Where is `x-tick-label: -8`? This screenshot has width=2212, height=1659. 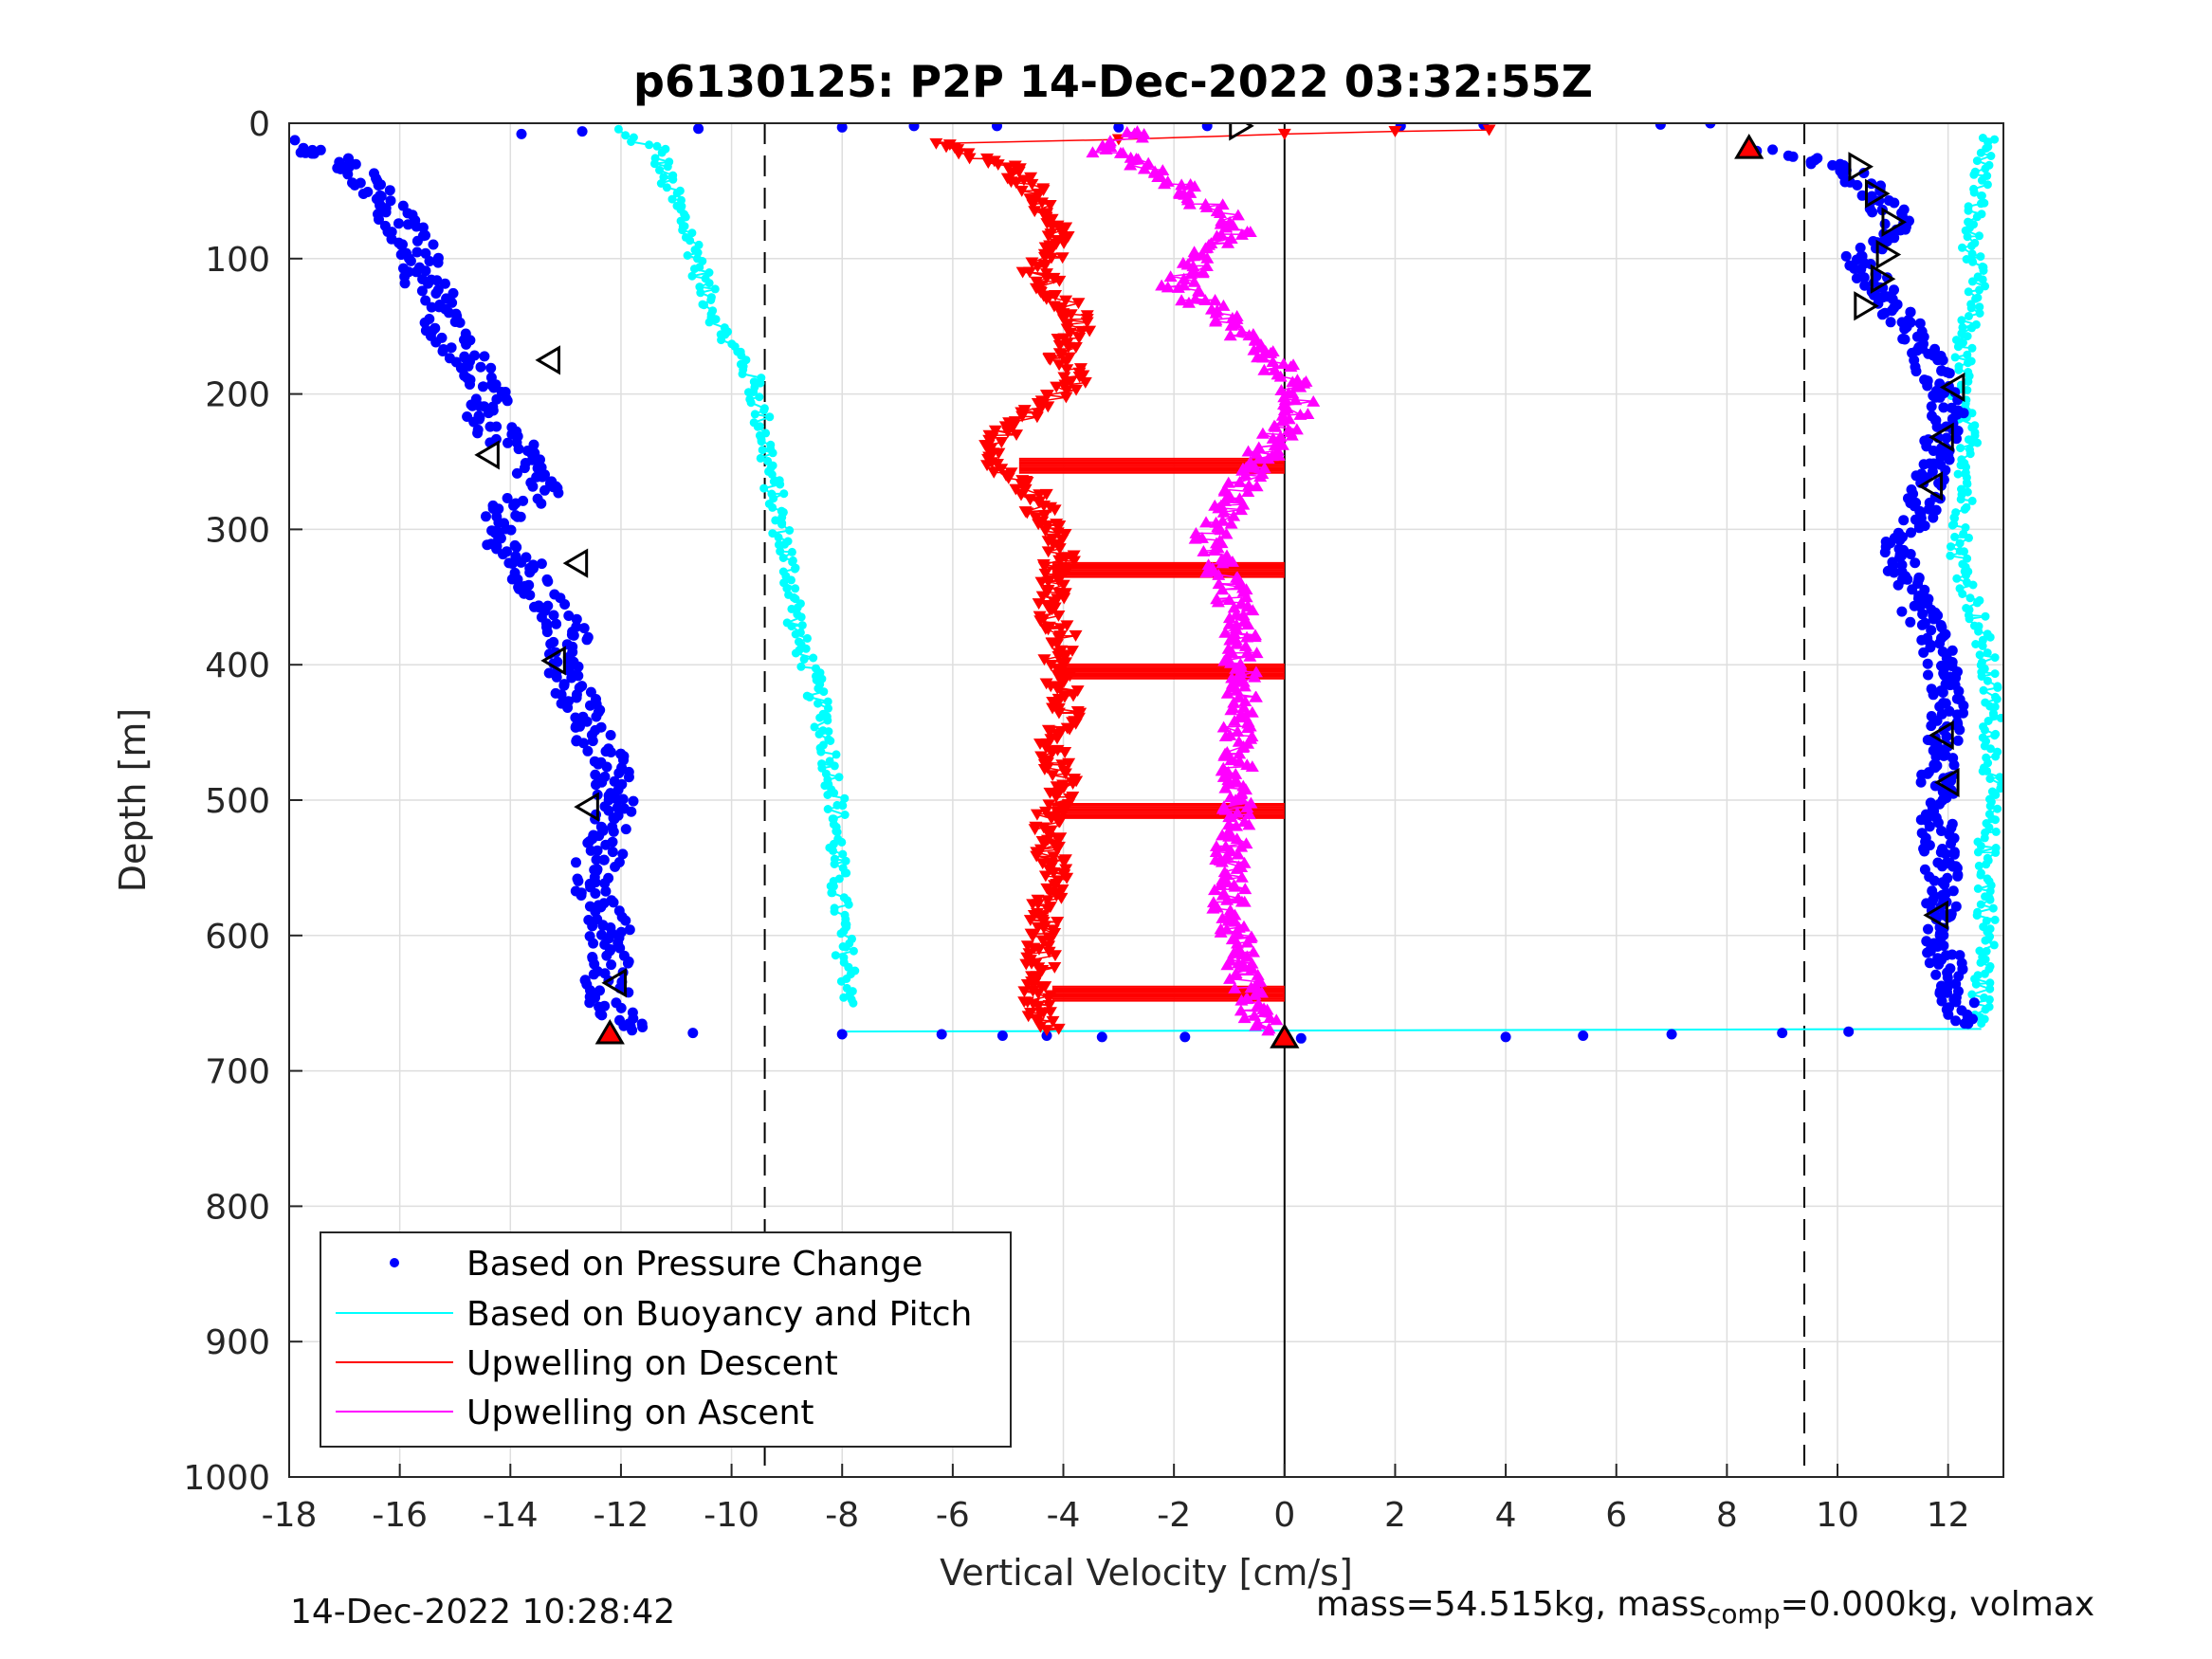 x-tick-label: -8 is located at coordinates (842, 1515).